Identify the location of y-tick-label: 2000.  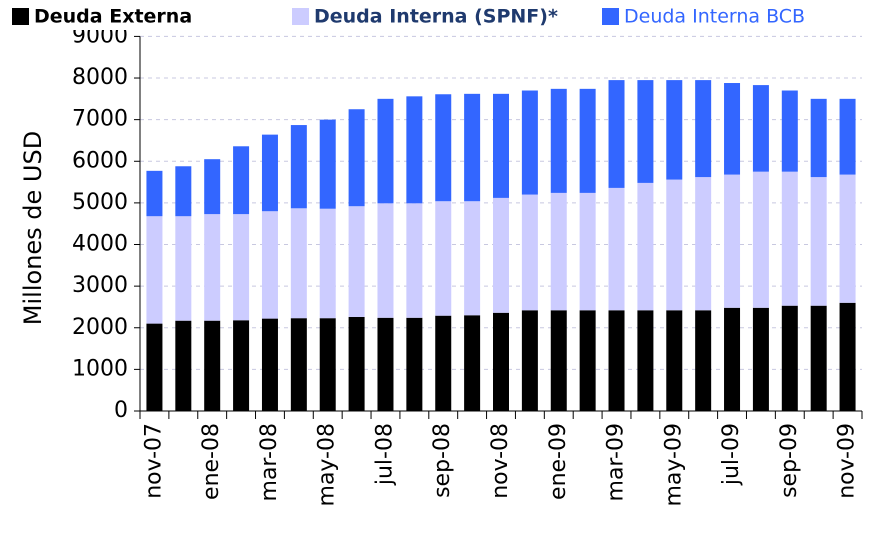
(100, 327).